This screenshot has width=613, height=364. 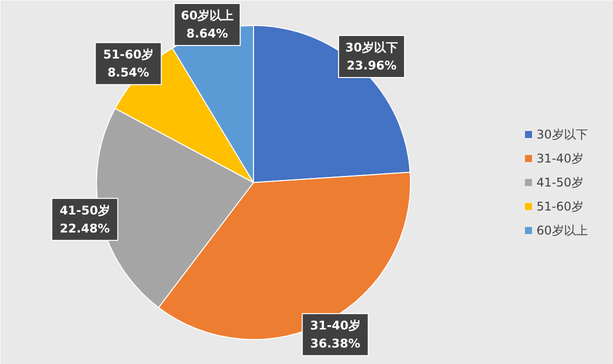 What do you see at coordinates (560, 159) in the screenshot?
I see `legend-label: 31-40岁` at bounding box center [560, 159].